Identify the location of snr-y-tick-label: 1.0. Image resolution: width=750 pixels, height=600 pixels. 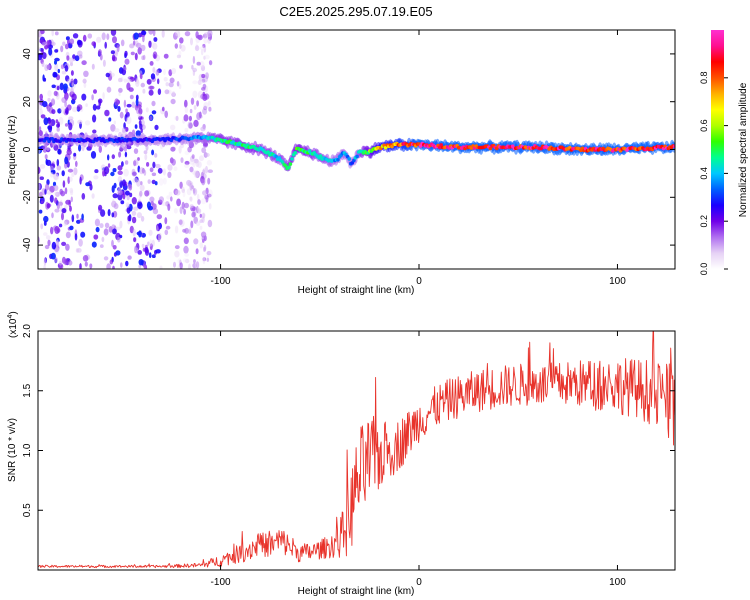
(27, 450).